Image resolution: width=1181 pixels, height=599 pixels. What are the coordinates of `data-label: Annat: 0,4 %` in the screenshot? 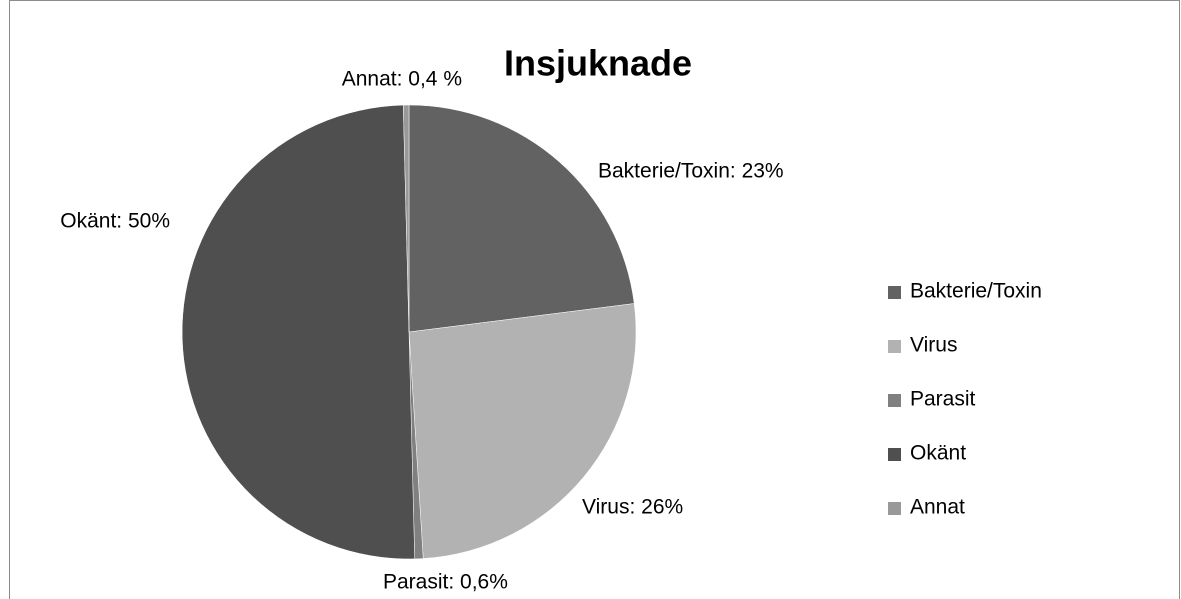 It's located at (402, 79).